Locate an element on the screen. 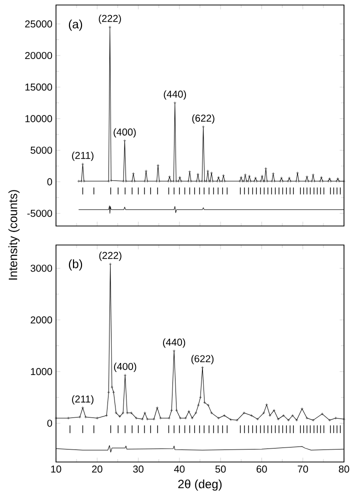 The width and height of the screenshot is (354, 503). x-tick-label: 30 is located at coordinates (138, 469).